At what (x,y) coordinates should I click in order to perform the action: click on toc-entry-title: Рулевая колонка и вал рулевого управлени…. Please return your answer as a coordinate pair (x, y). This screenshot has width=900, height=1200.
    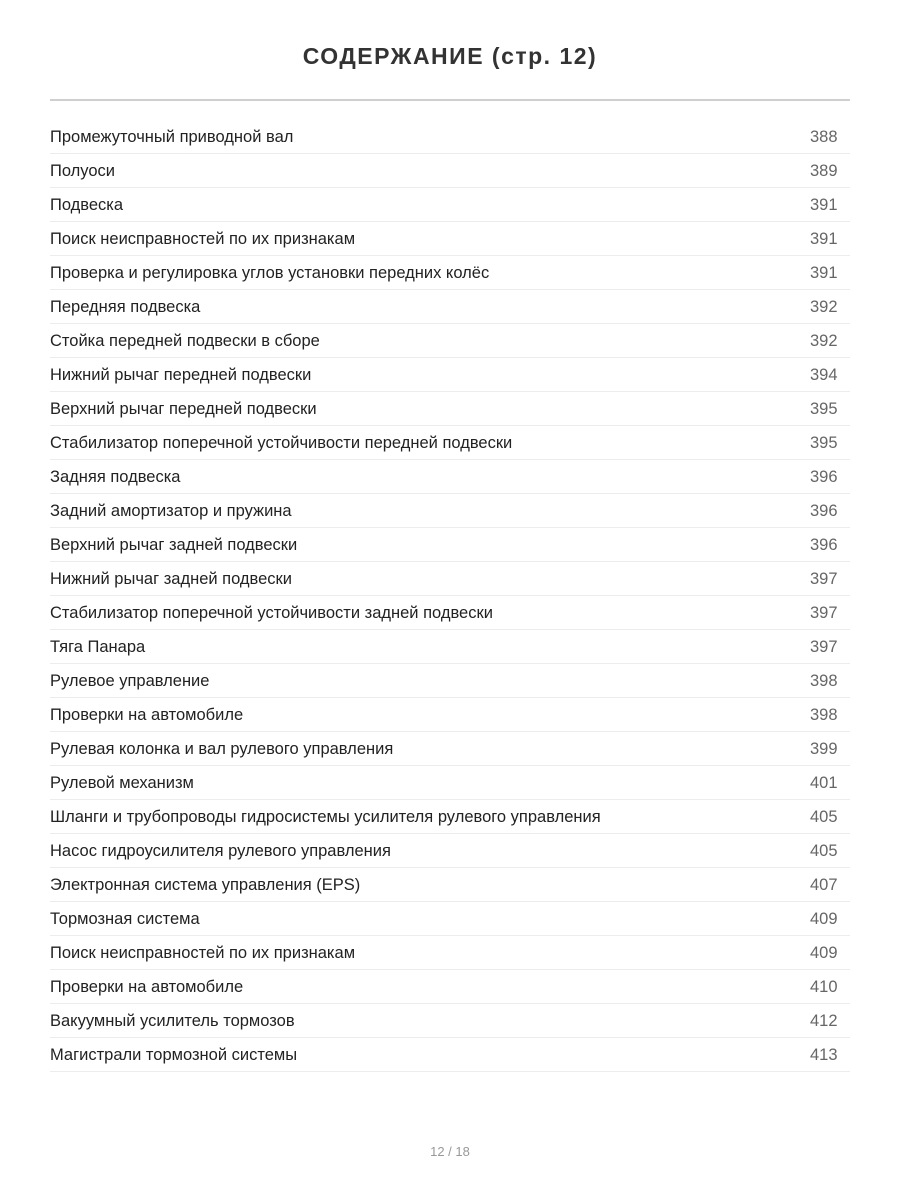
    Looking at the image, I should click on (222, 749).